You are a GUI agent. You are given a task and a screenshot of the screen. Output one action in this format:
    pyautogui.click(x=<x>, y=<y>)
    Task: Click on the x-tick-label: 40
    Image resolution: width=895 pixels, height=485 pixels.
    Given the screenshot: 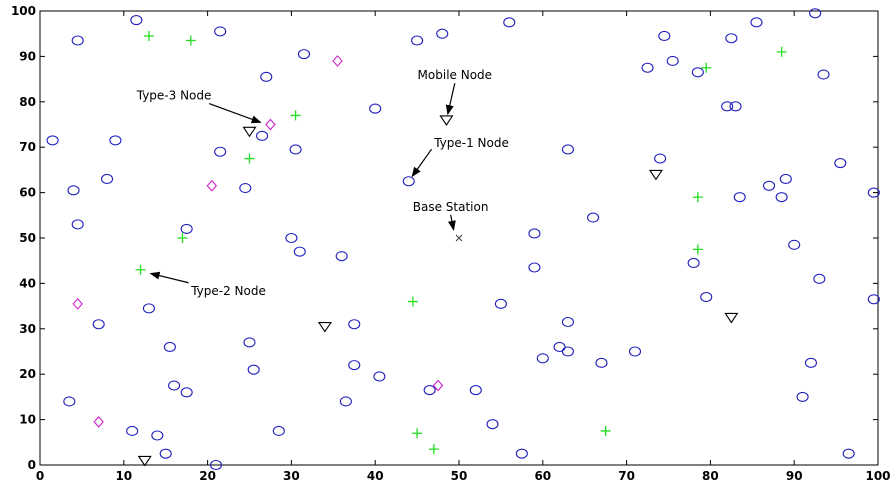 What is the action you would take?
    pyautogui.click(x=375, y=476)
    